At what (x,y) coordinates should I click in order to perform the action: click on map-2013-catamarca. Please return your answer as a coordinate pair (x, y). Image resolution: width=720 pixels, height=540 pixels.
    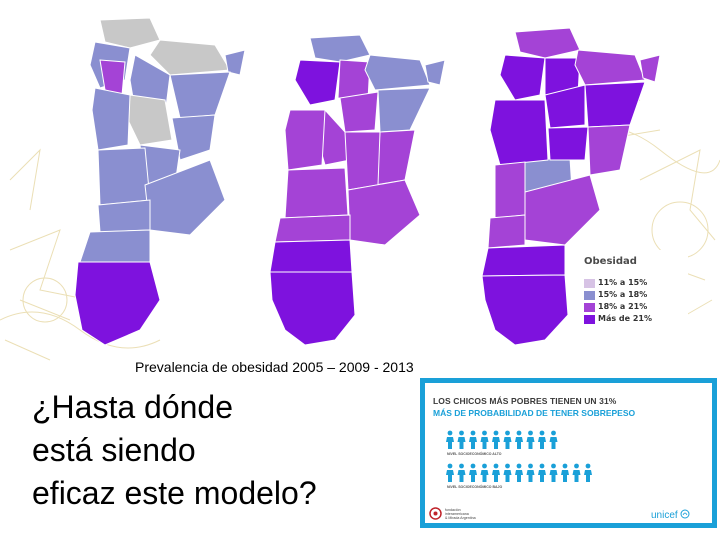
    Looking at the image, I should click on (519, 132).